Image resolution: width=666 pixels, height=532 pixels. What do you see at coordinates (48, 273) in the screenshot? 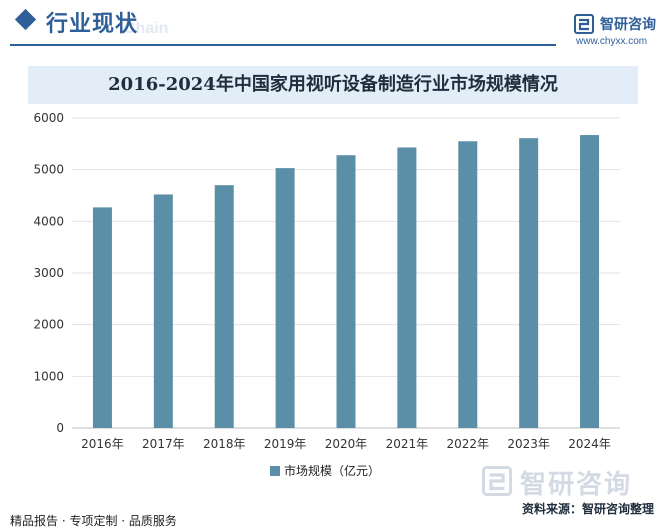
I see `y-tick-label: 3000` at bounding box center [48, 273].